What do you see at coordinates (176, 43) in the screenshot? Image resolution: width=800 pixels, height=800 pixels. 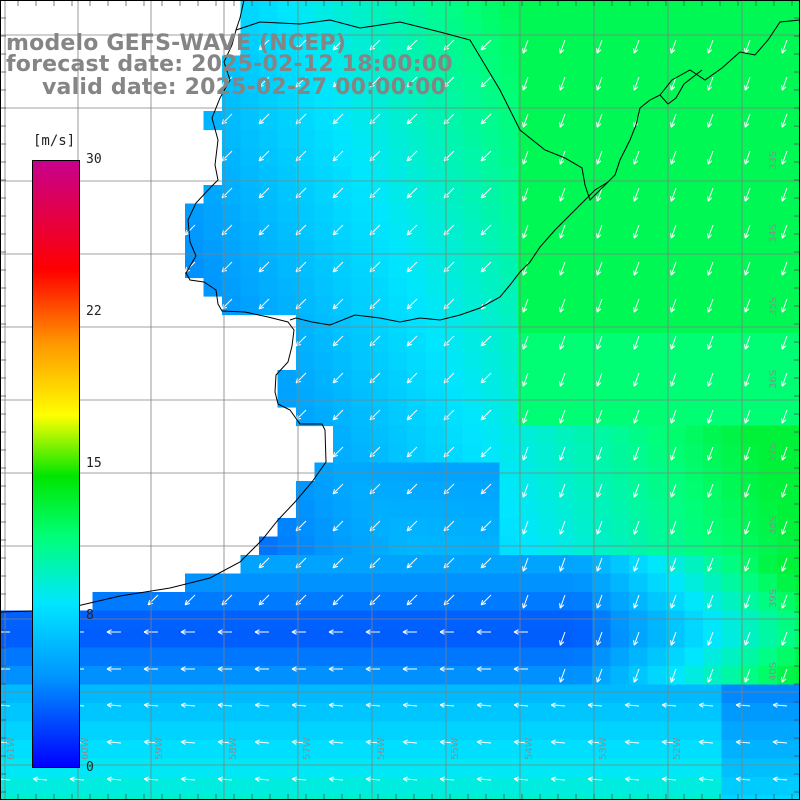 I see `model-title: modelo GEFS-WAVE (NCEP)` at bounding box center [176, 43].